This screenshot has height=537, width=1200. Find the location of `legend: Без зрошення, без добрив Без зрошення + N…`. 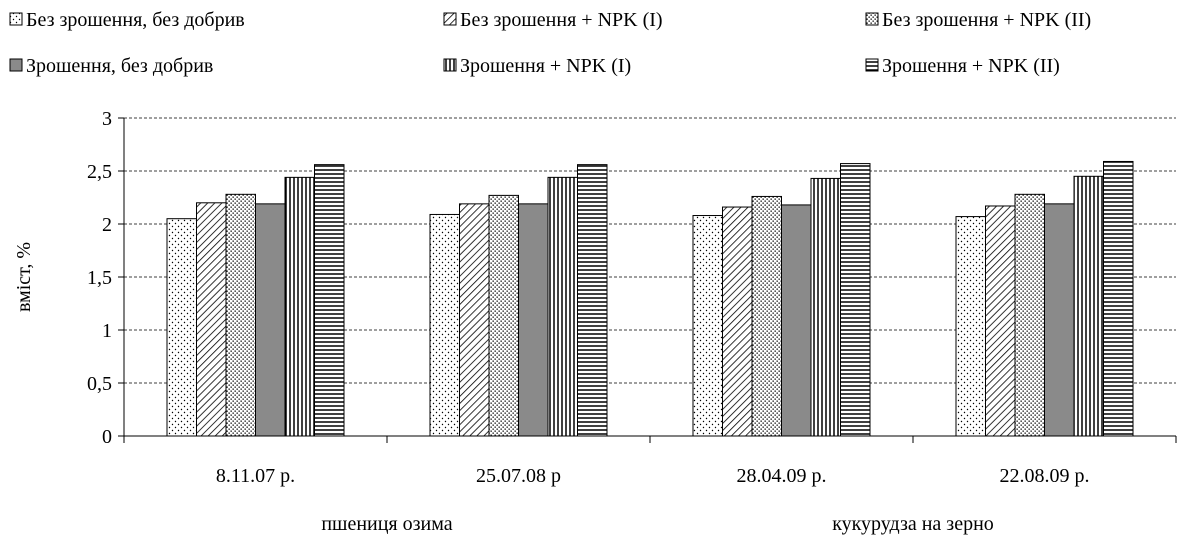

legend: Без зрошення, без добрив Без зрошення + N… is located at coordinates (550, 43).